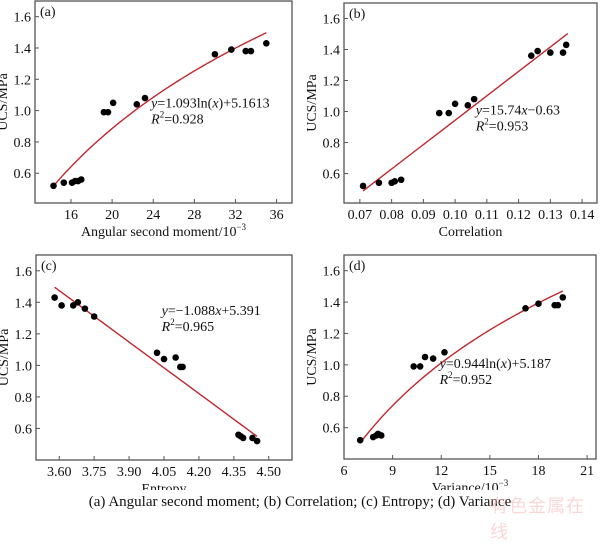  Describe the element at coordinates (538, 471) in the screenshot. I see `x-tick-label: 18` at that location.